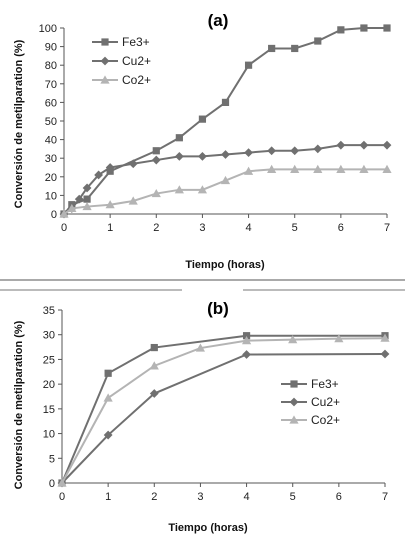 The height and width of the screenshot is (539, 405). Describe the element at coordinates (218, 20) in the screenshot. I see `chart-title: (a)` at that location.